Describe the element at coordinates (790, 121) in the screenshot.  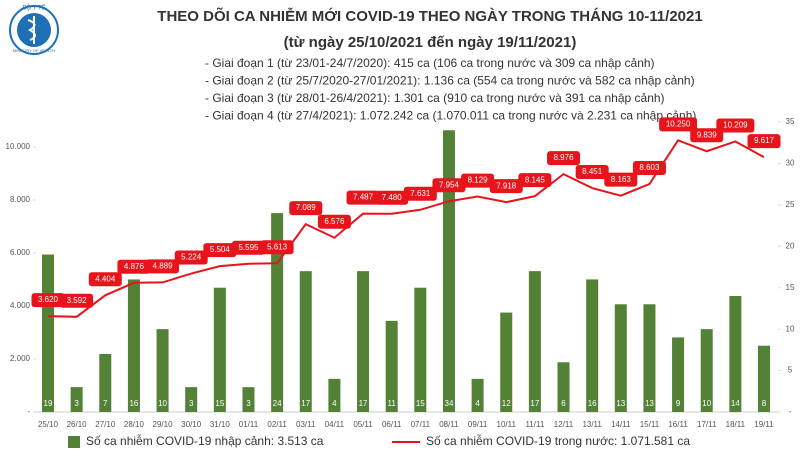
I see `y2-tick-label: 35` at that location.